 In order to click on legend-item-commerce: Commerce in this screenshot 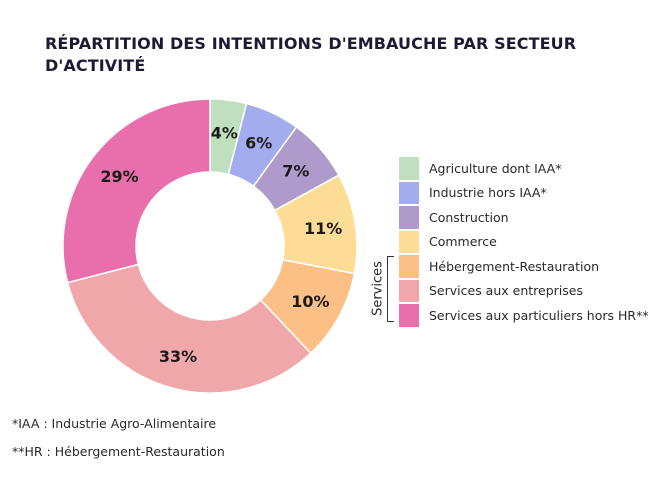, I will do `click(524, 242)`.